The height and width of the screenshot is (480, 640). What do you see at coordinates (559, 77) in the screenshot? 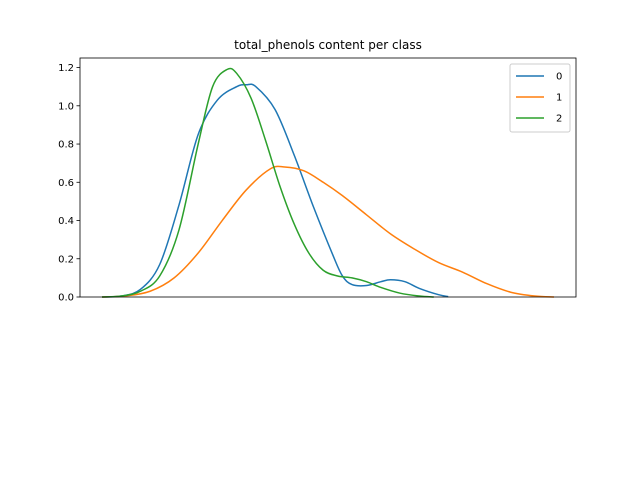
I see `legend-label-0: 0` at bounding box center [559, 77].